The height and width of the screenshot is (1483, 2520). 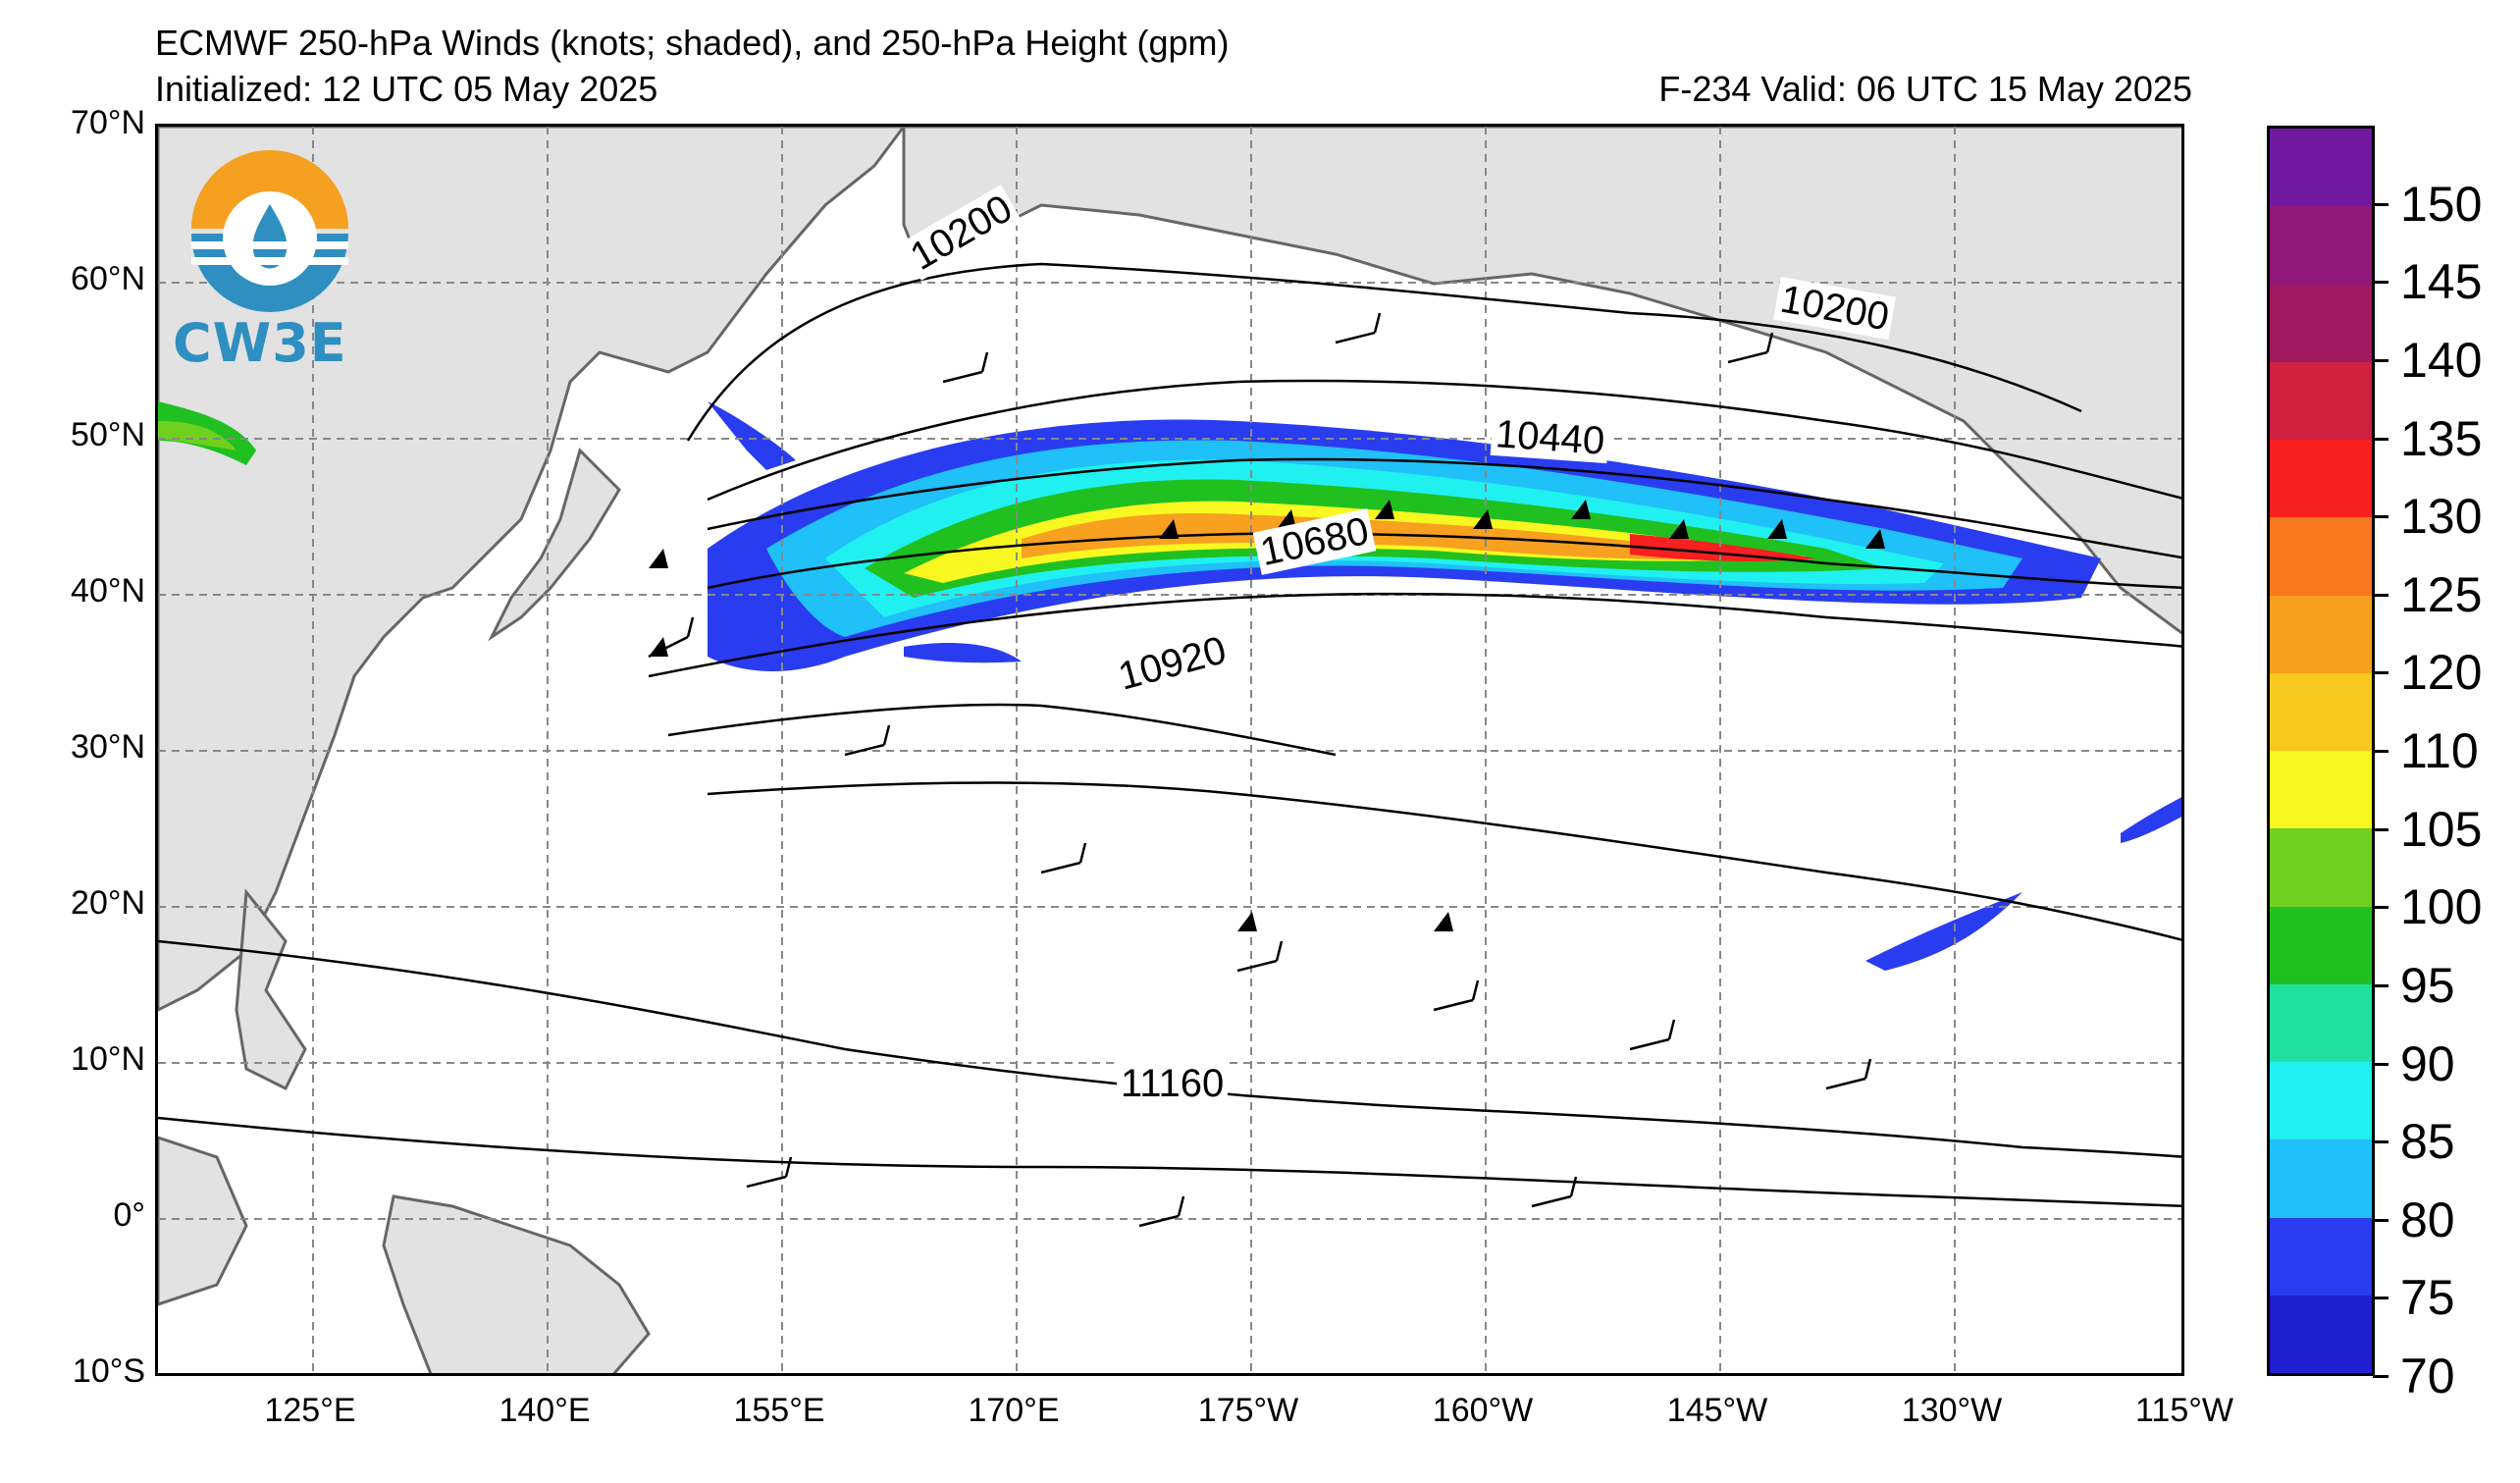 What do you see at coordinates (108, 747) in the screenshot?
I see `lat-label: 30°N` at bounding box center [108, 747].